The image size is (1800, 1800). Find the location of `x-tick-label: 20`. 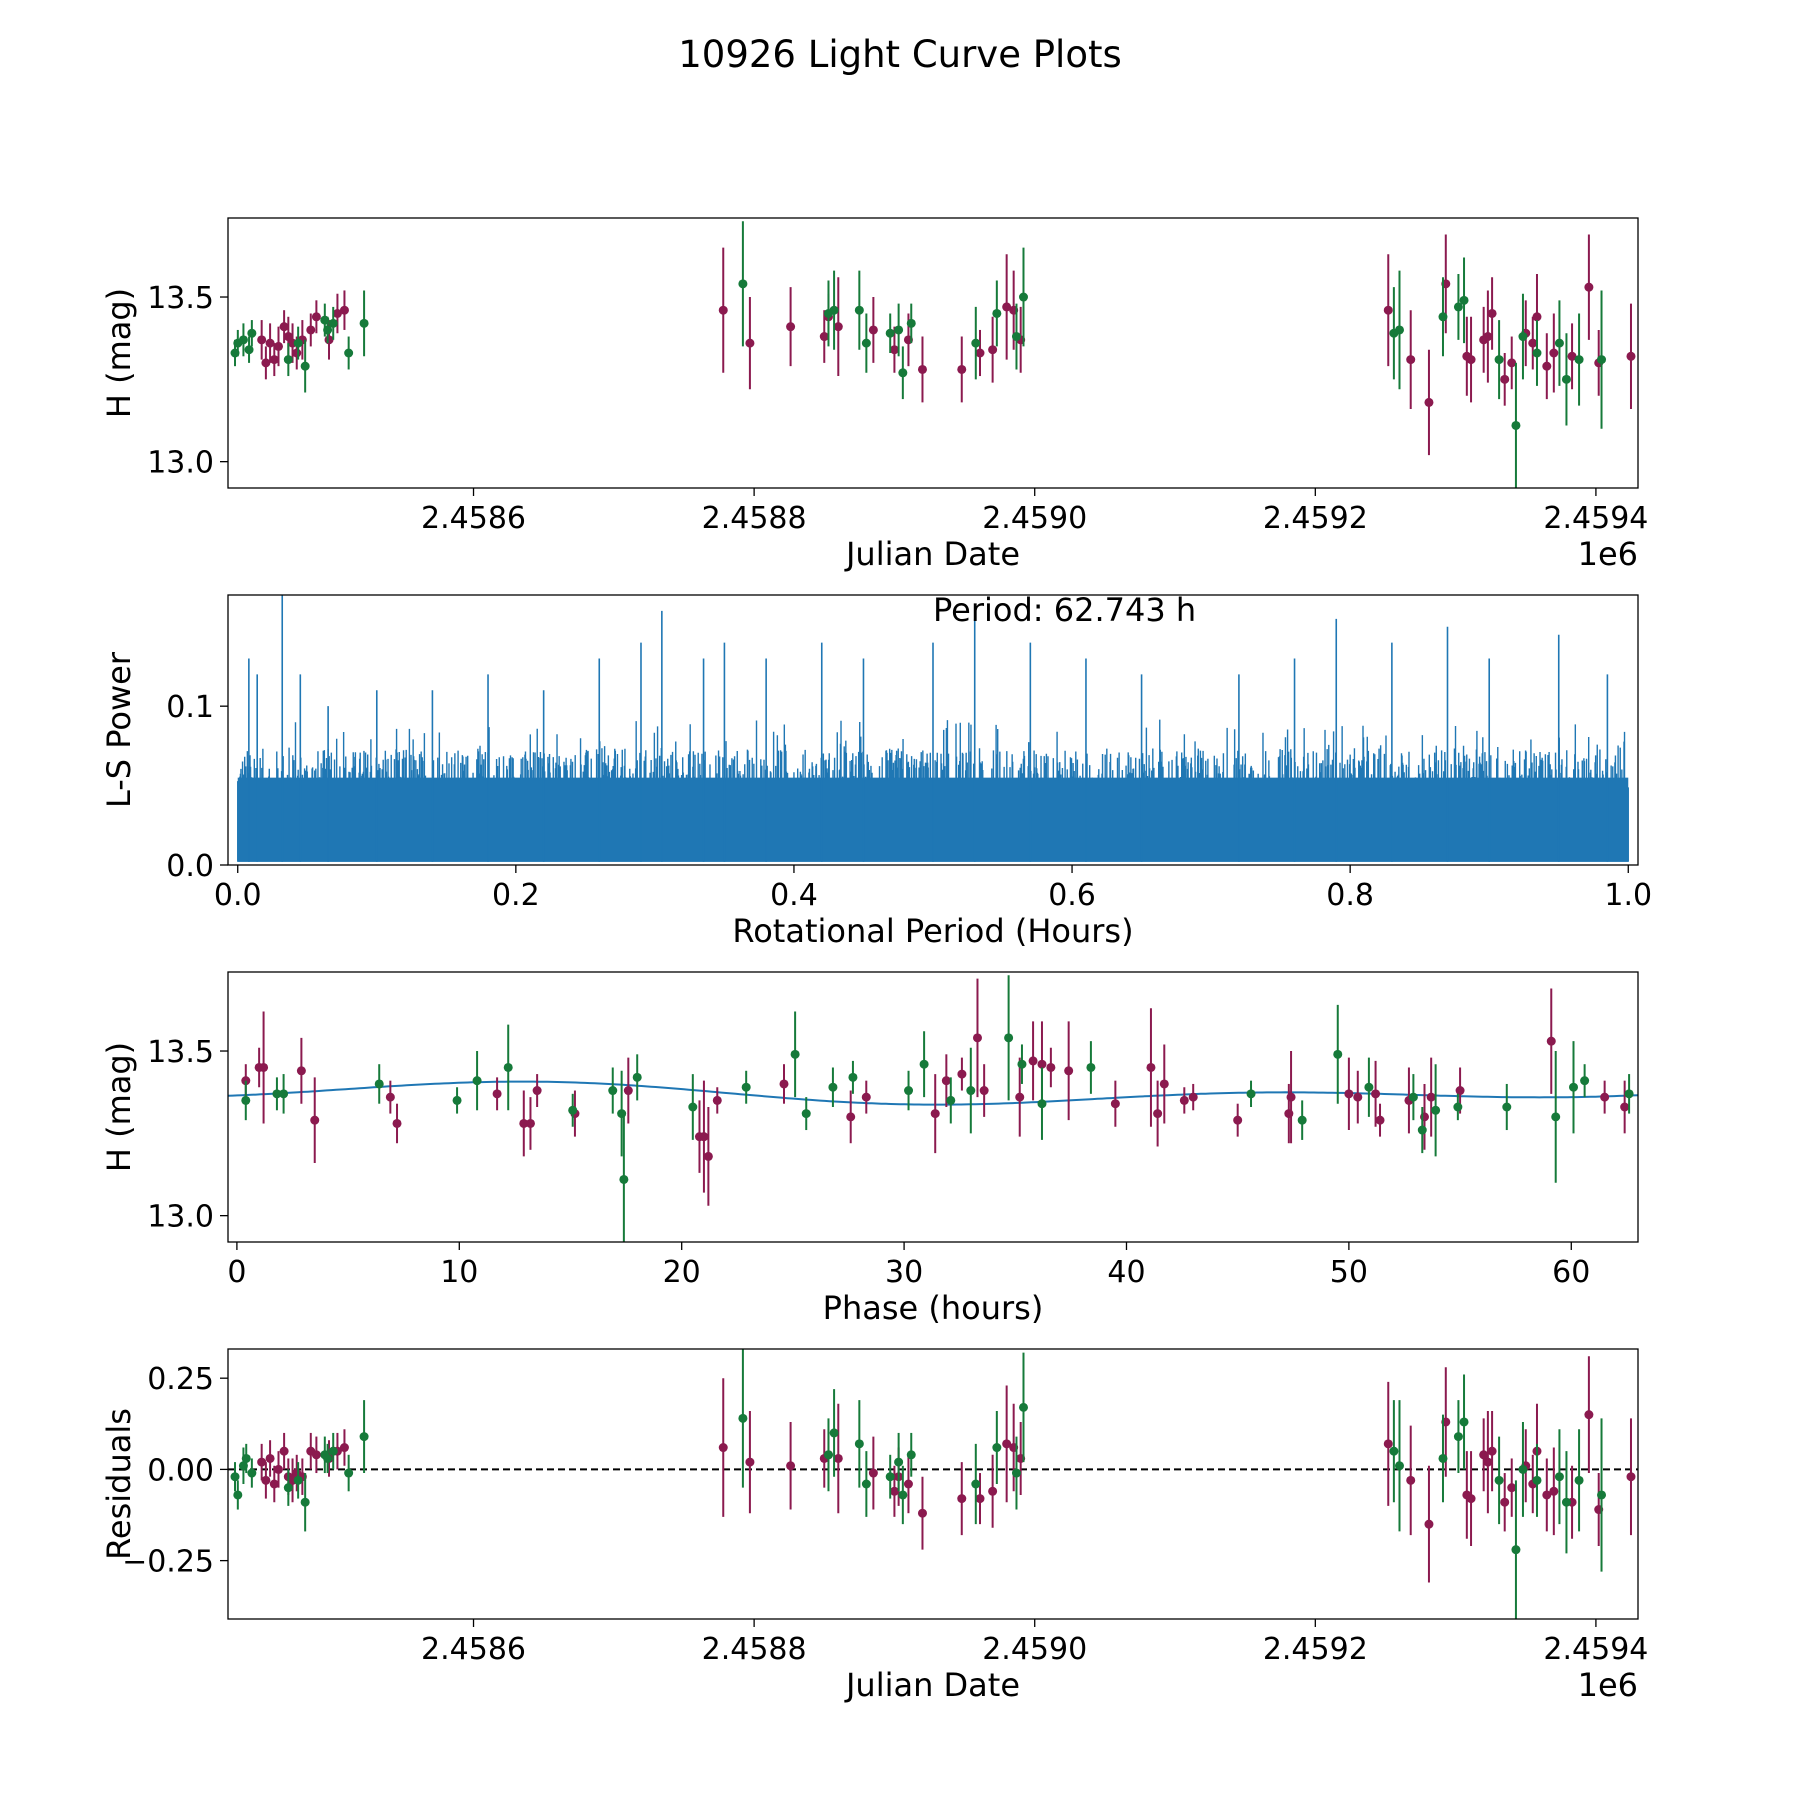

x-tick-label: 20 is located at coordinates (682, 1272).